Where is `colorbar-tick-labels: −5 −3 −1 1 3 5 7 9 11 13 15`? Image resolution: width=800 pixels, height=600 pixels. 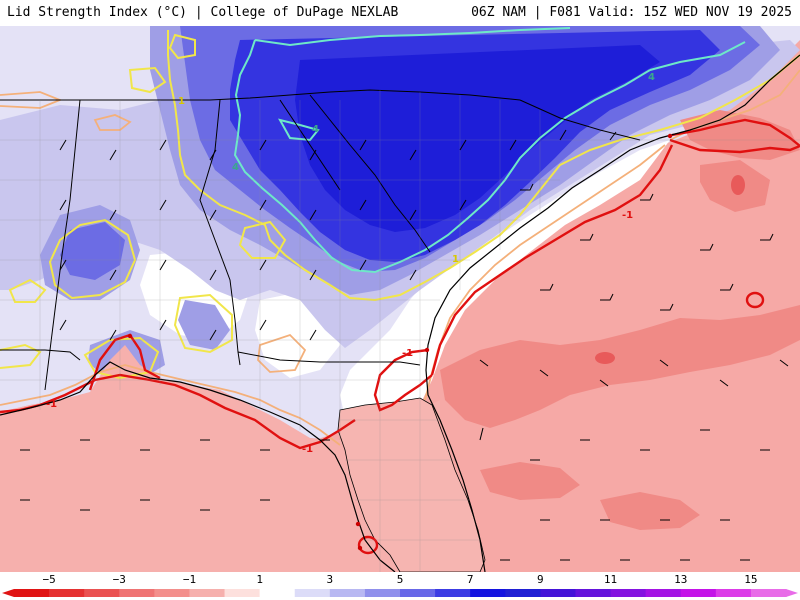
colorbar-tick-labels: −5 −3 −1 1 3 5 7 9 11 13 15 is located at coordinates (400, 579).